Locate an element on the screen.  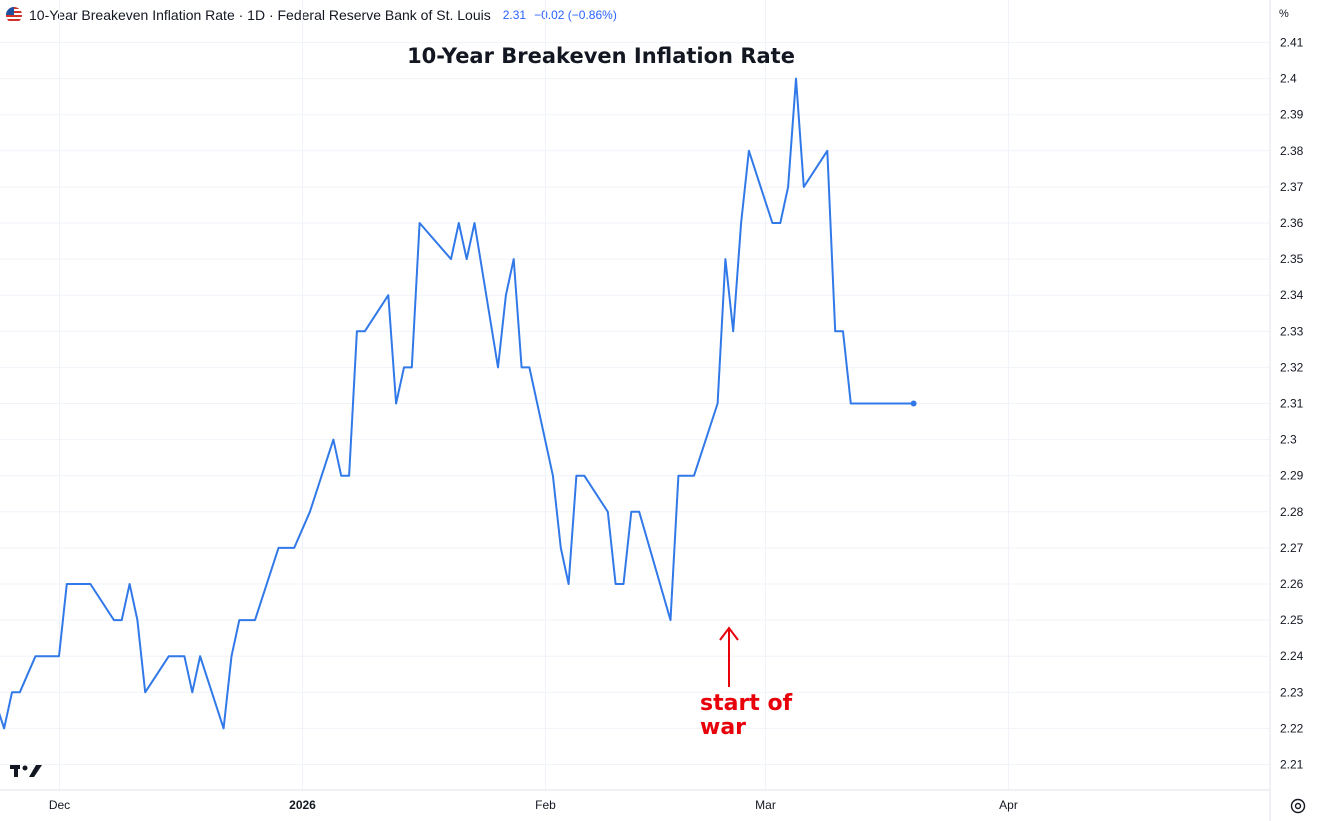
last-data-point is located at coordinates (913, 403).